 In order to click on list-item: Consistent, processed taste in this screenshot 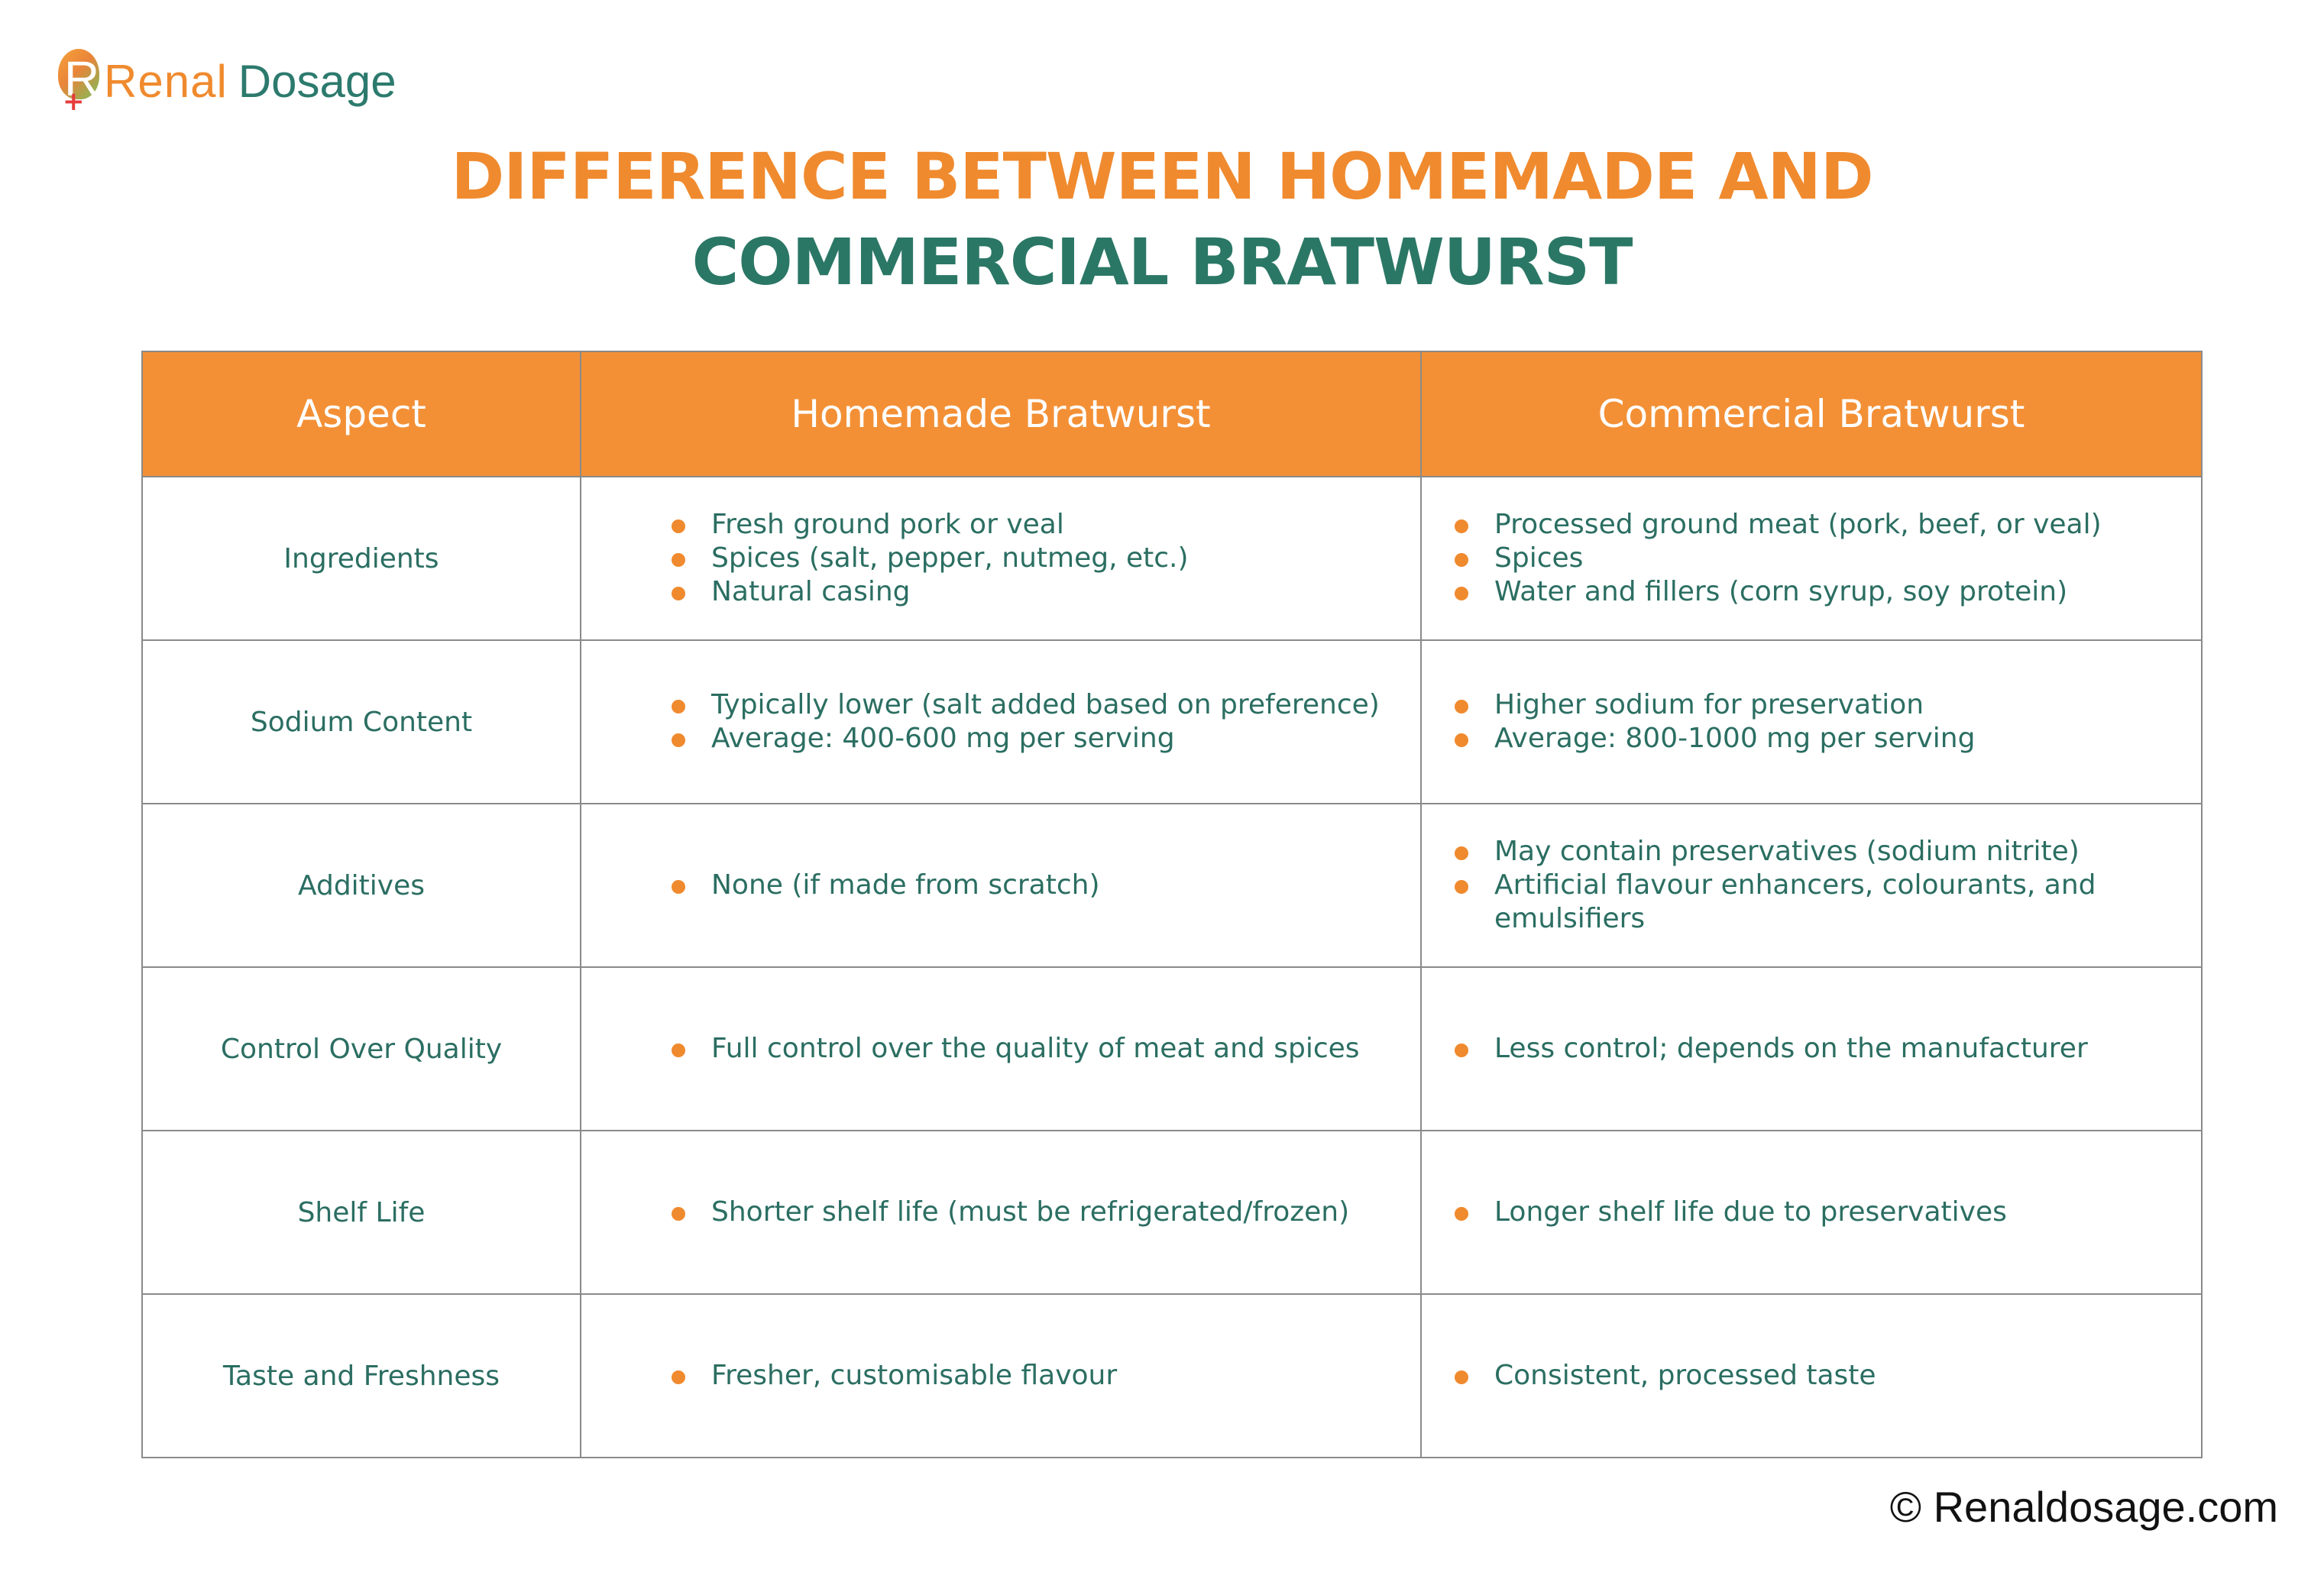, I will do `click(1812, 1376)`.